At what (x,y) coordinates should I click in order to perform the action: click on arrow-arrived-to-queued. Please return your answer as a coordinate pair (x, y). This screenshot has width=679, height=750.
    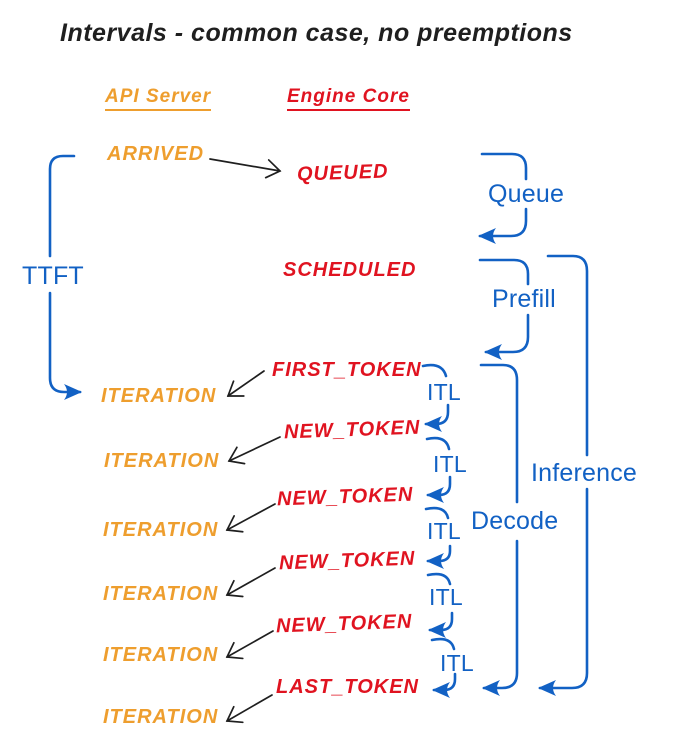
    Looking at the image, I should click on (245, 168).